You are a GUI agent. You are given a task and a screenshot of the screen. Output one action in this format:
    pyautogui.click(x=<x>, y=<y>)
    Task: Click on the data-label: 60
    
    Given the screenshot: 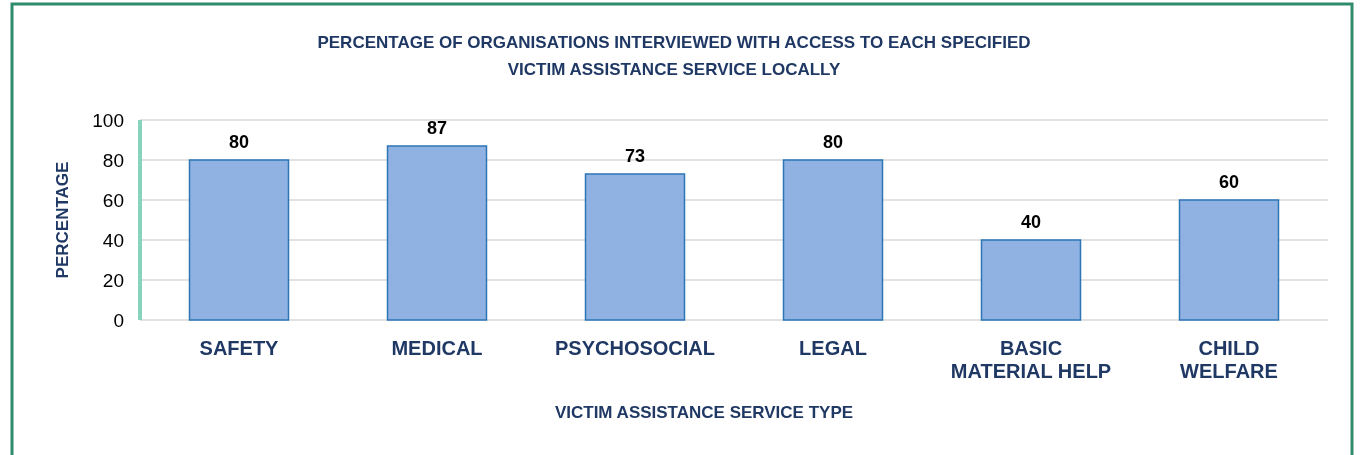 What is the action you would take?
    pyautogui.click(x=1229, y=182)
    